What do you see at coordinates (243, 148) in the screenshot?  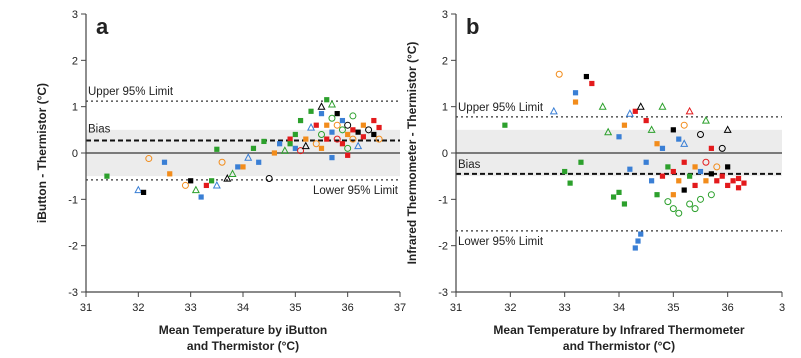 I see `data-points` at bounding box center [243, 148].